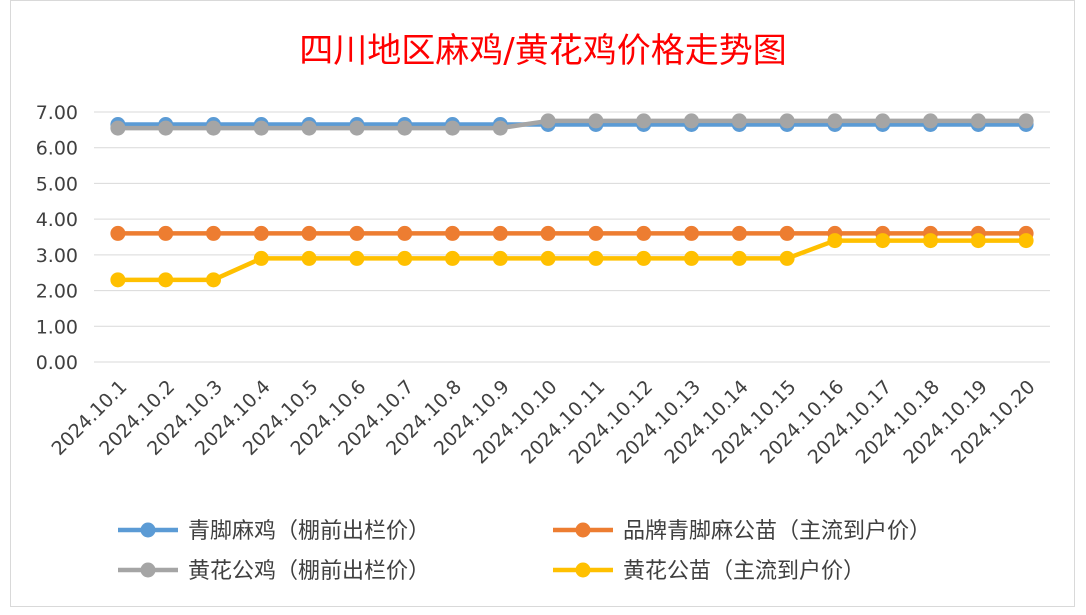 Image resolution: width=1086 pixels, height=615 pixels. I want to click on y-tick-label: 6.00, so click(57, 149).